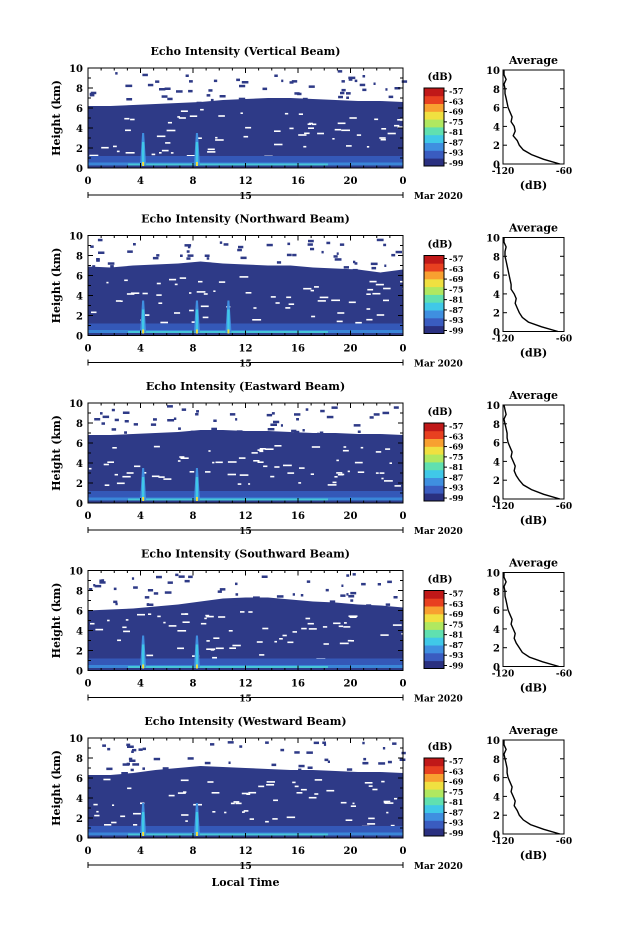 This screenshot has height=929, width=620. I want to click on average-x-label: (dB), so click(533, 688).